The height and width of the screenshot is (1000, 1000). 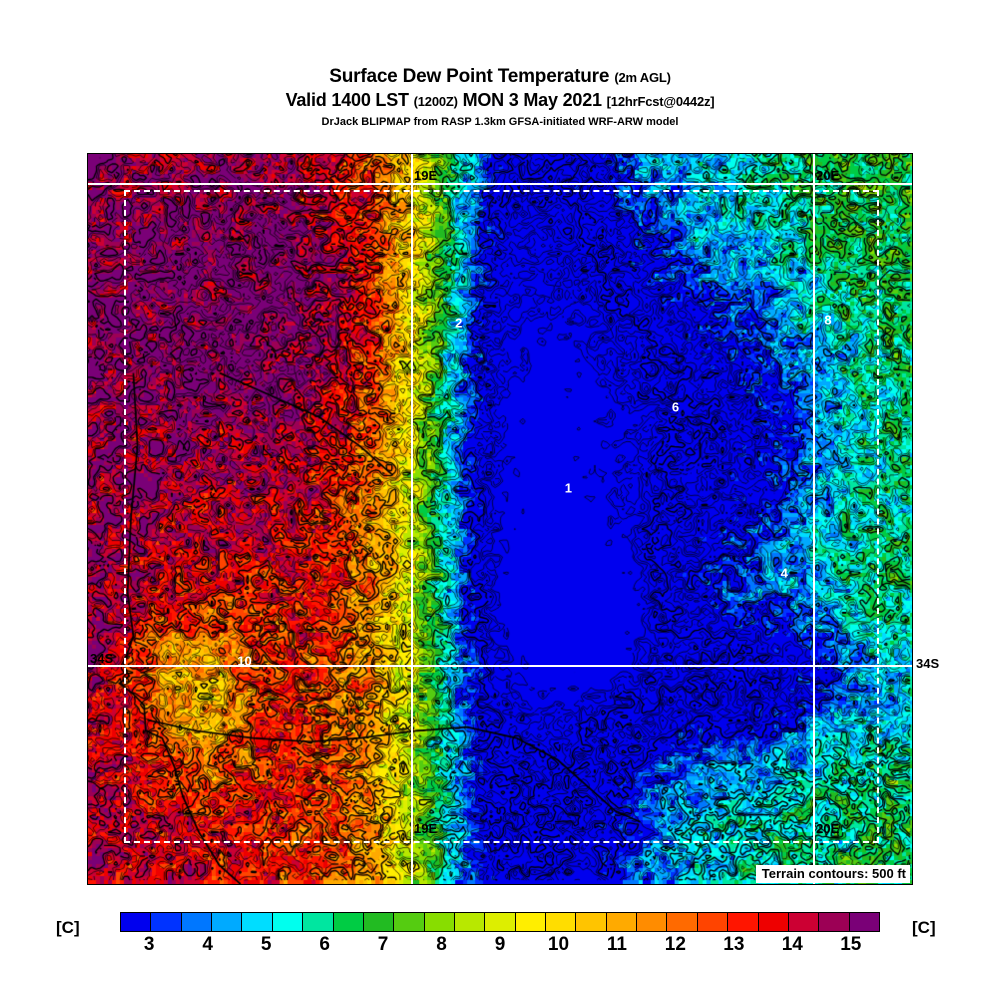 I want to click on chart-title-main: Surface Dew Point Temperature, so click(x=469, y=76).